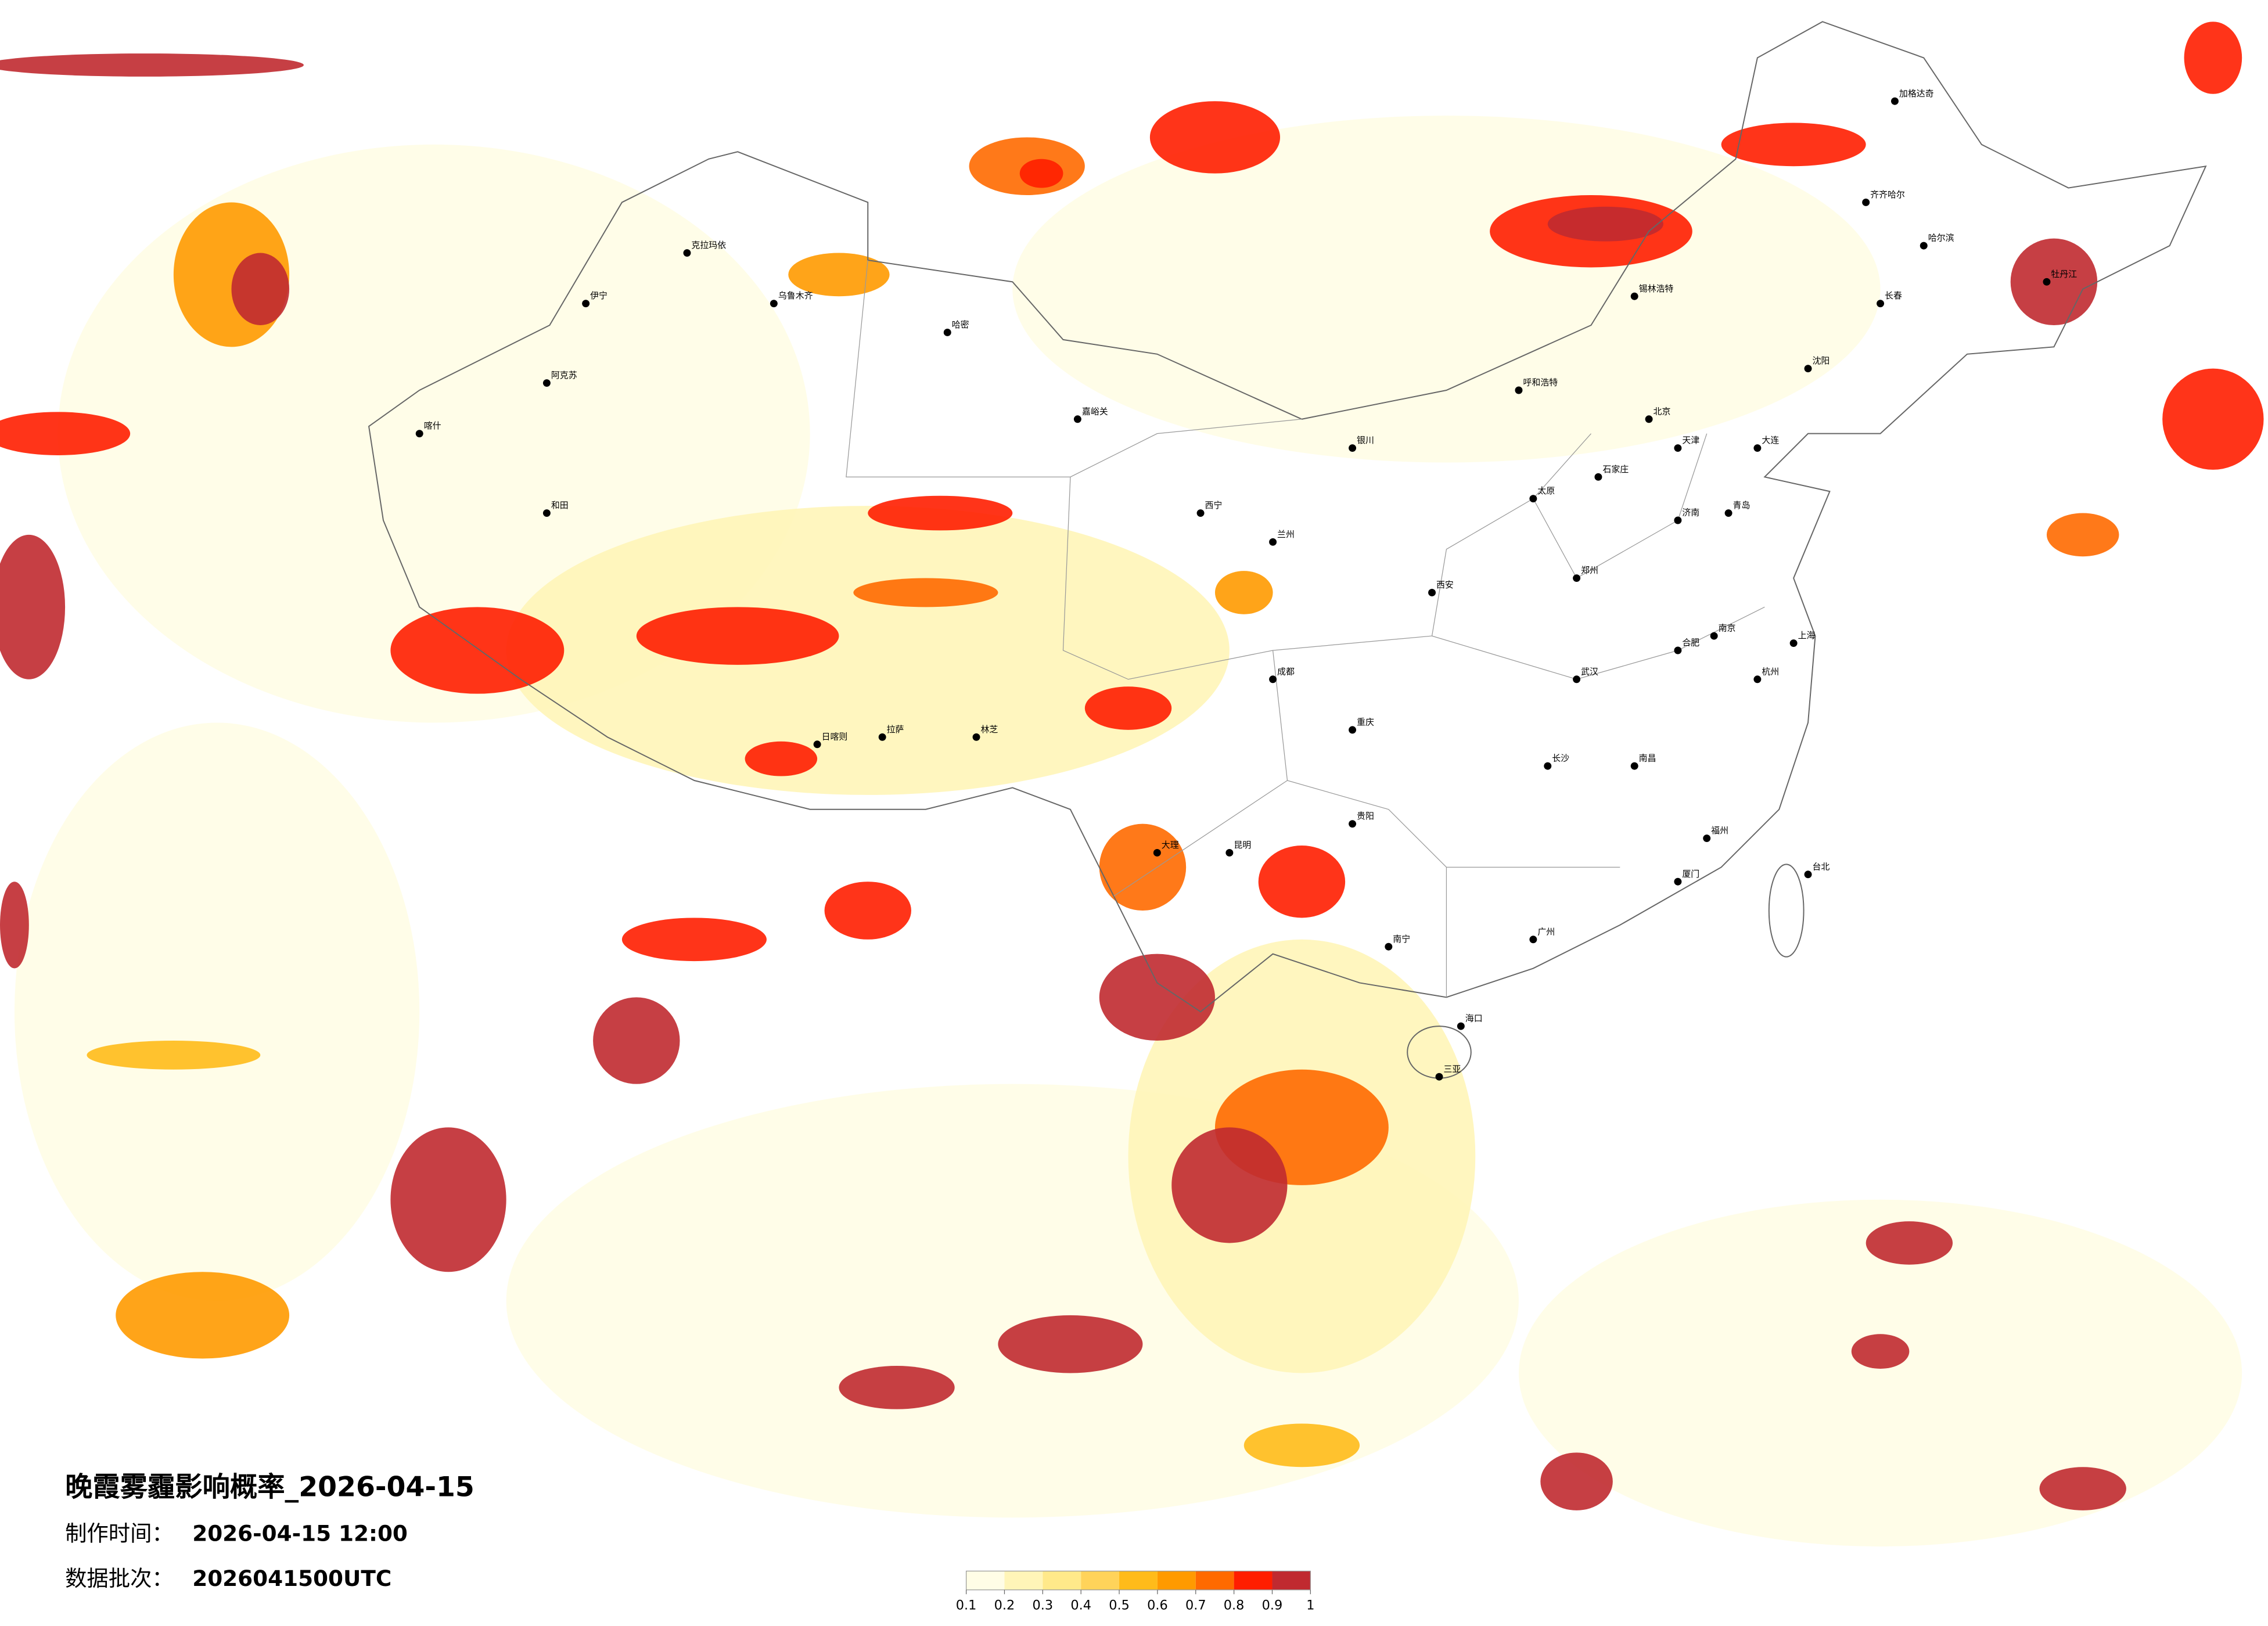  I want to click on colorbar-tick-label: 0.5, so click(1119, 1606).